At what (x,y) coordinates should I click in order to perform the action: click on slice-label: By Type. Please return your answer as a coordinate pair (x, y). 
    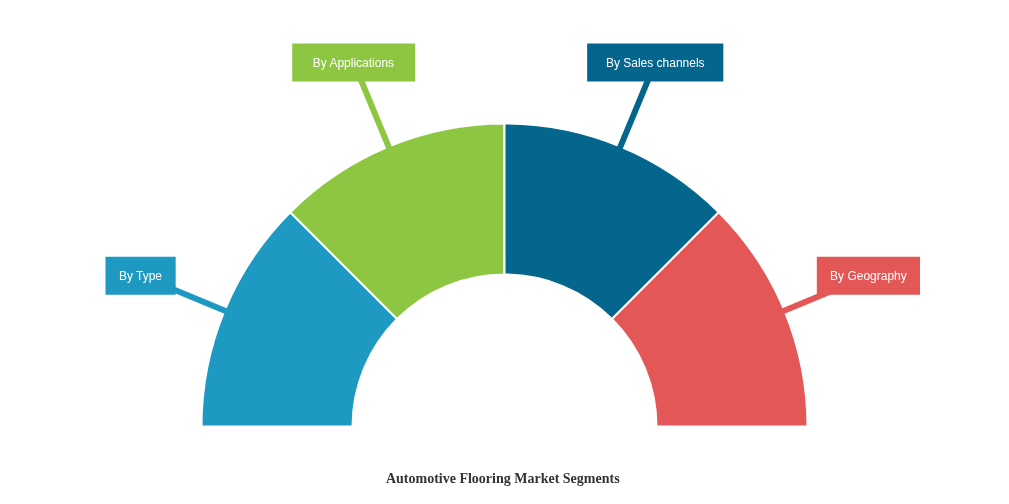
    Looking at the image, I should click on (140, 275).